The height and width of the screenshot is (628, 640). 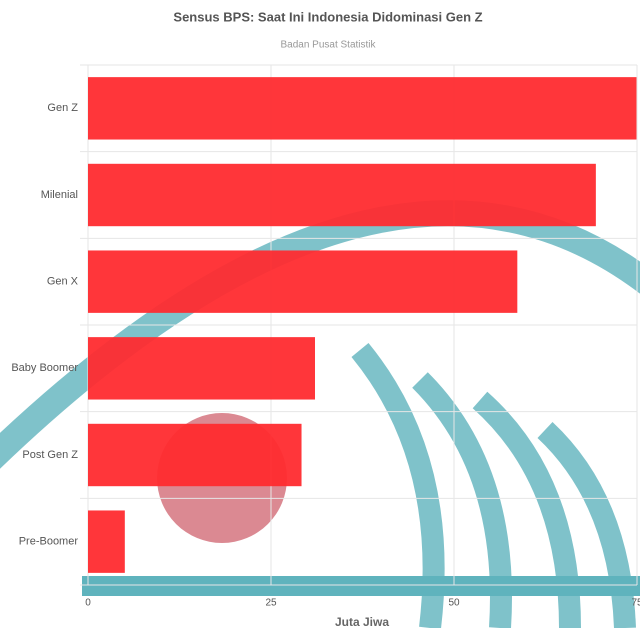 I want to click on x-tick-label: 50, so click(x=454, y=603).